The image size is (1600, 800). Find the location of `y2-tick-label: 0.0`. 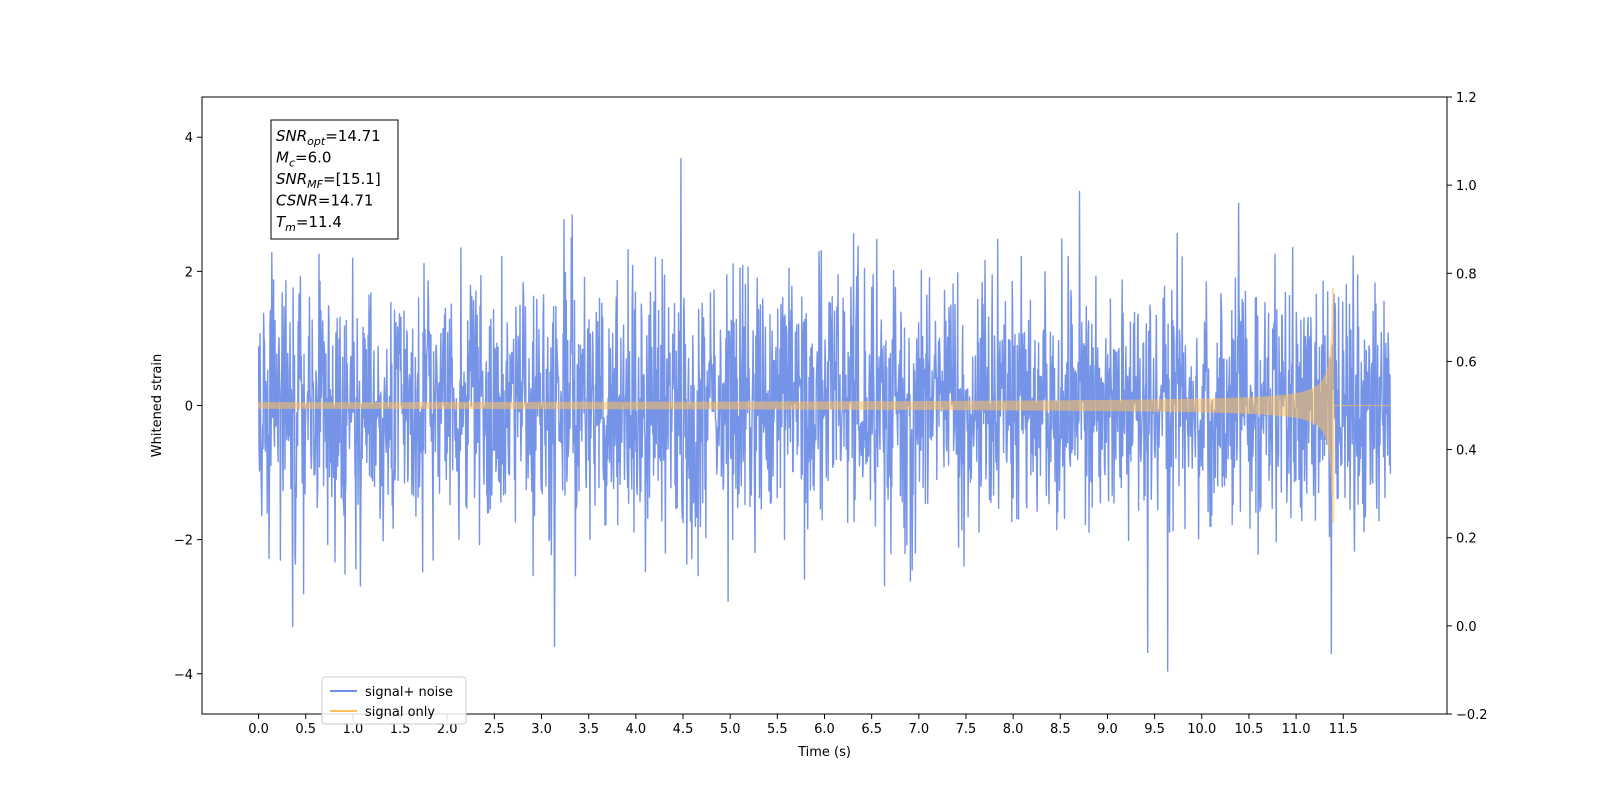

y2-tick-label: 0.0 is located at coordinates (1466, 627).